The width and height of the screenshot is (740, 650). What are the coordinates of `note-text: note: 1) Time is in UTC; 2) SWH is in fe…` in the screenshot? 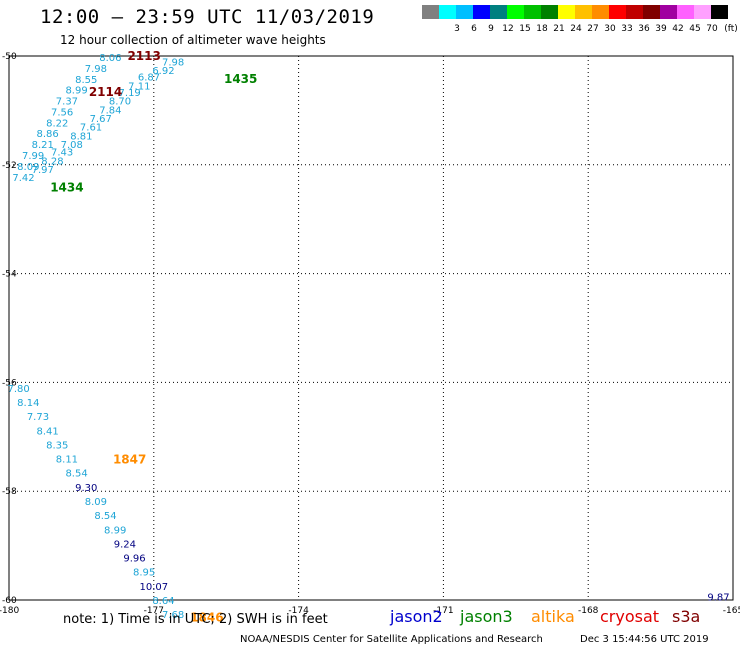 It's located at (195, 619).